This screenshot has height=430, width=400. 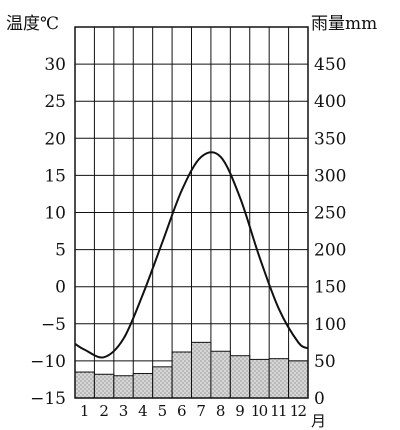 I want to click on left-tick-label: −5, so click(x=53, y=325).